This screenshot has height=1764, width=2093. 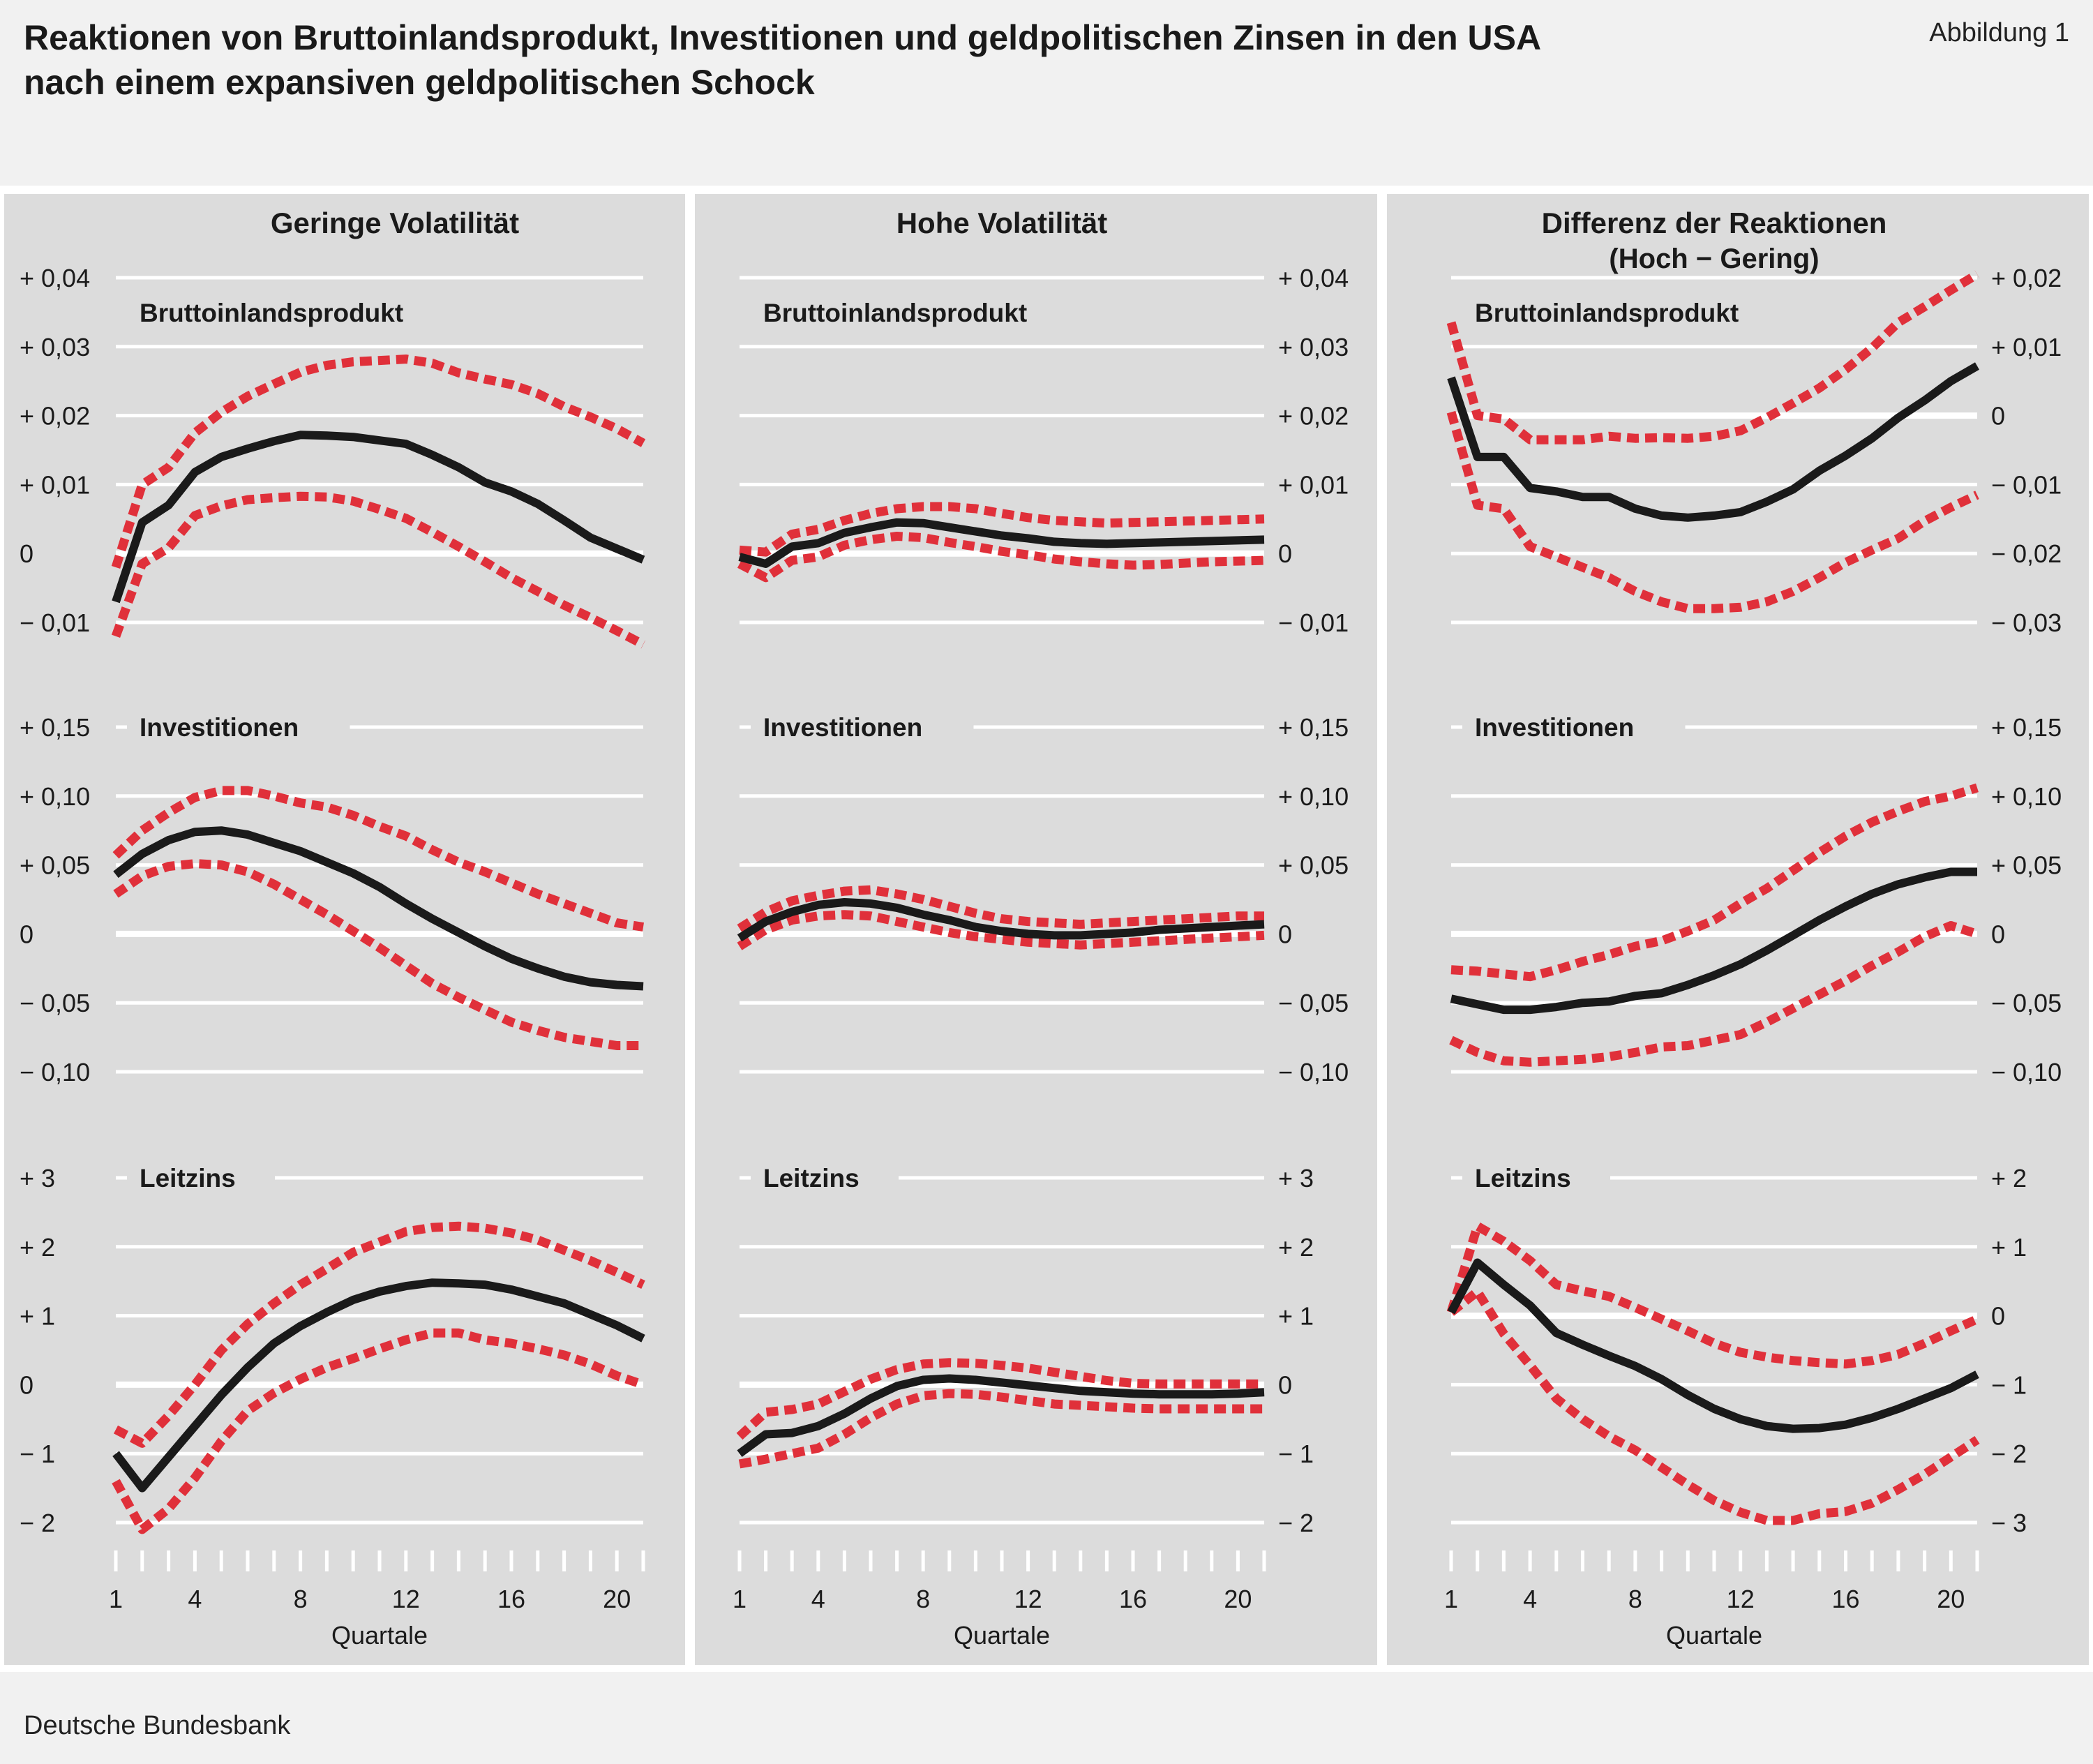 What do you see at coordinates (2027, 554) in the screenshot?
I see `y-tick-label: − 0,02` at bounding box center [2027, 554].